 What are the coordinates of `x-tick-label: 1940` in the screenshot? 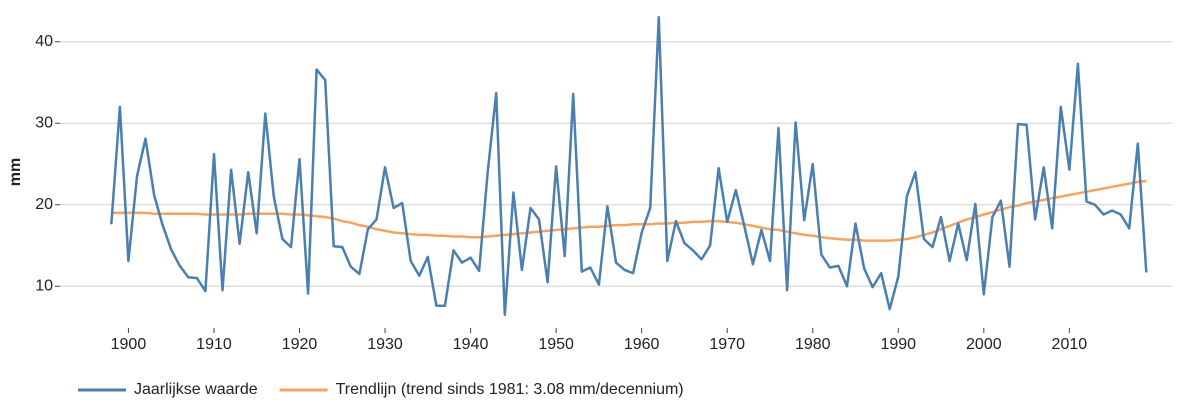 It's located at (471, 344).